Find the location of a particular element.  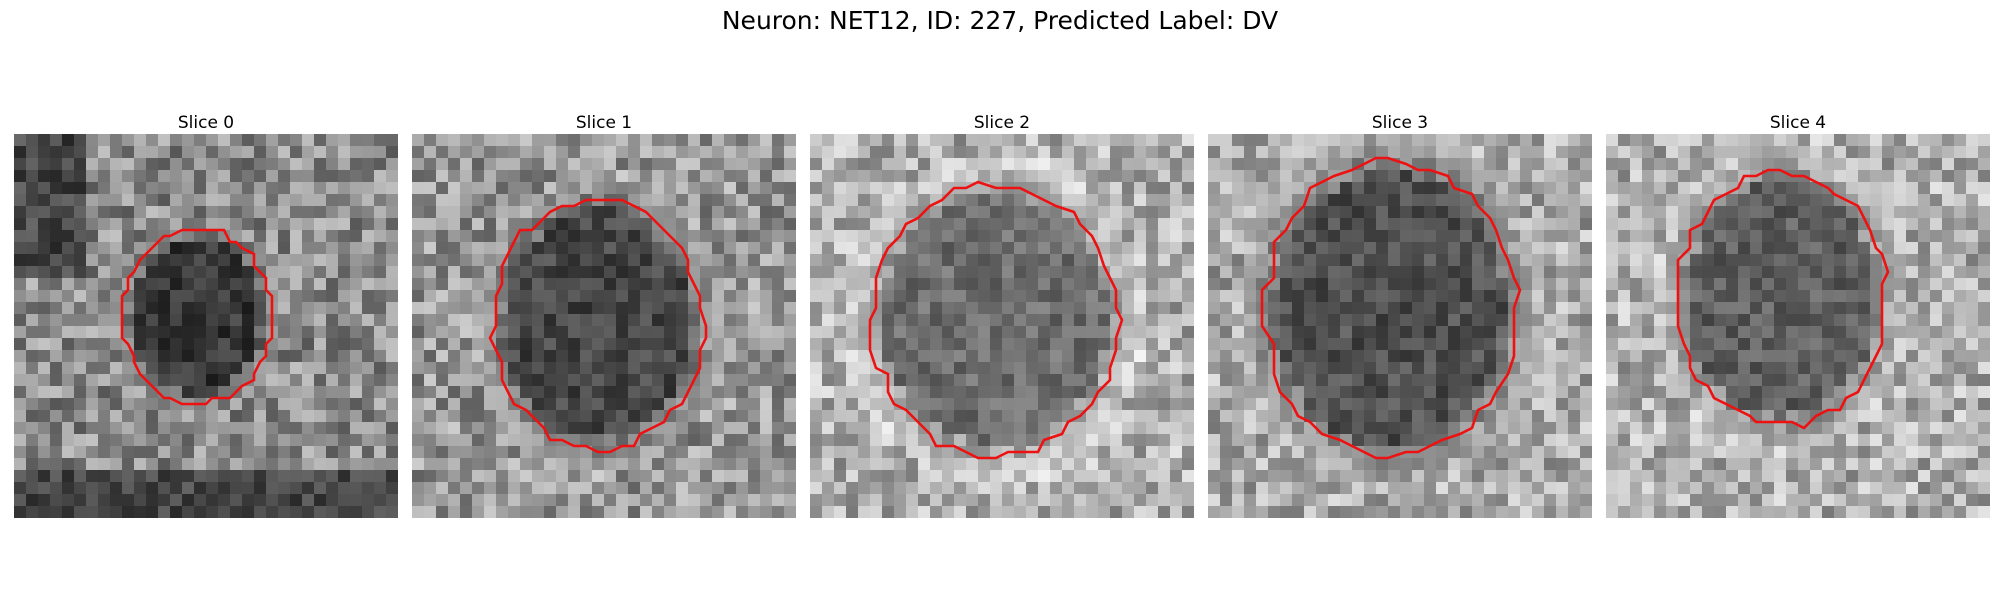

slice-panel-1: Slice 1 is located at coordinates (604, 315).